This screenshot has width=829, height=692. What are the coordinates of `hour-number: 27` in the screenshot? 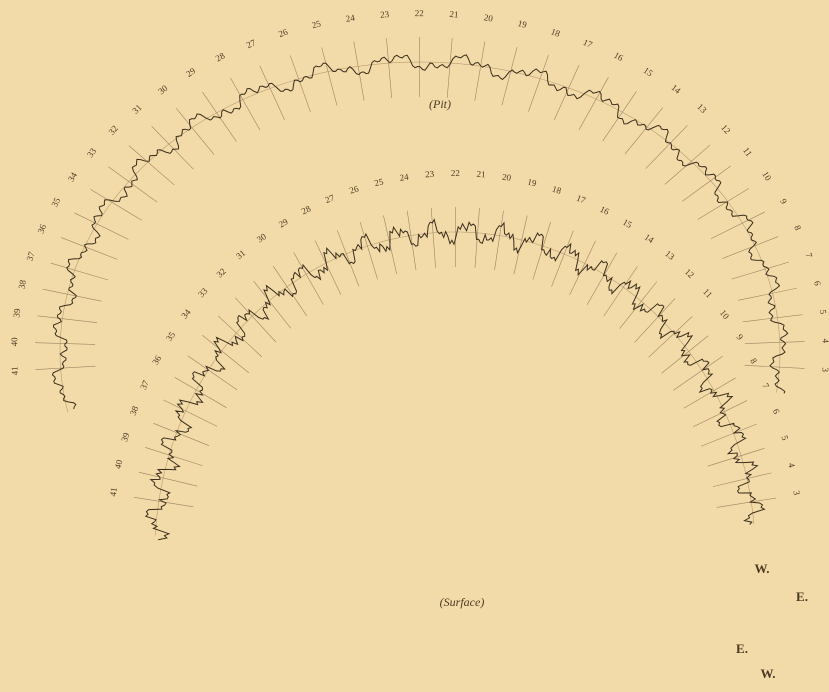 It's located at (330, 198).